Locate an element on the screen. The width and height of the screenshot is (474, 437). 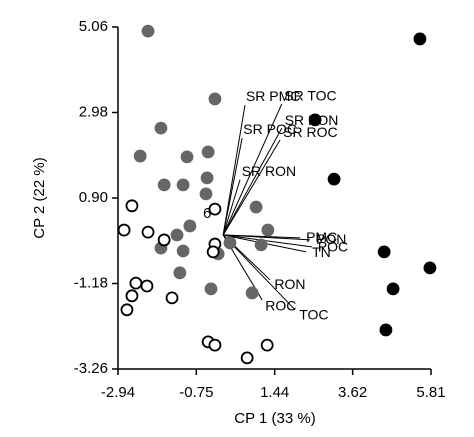
loading-label: TOC is located at coordinates (313, 314).